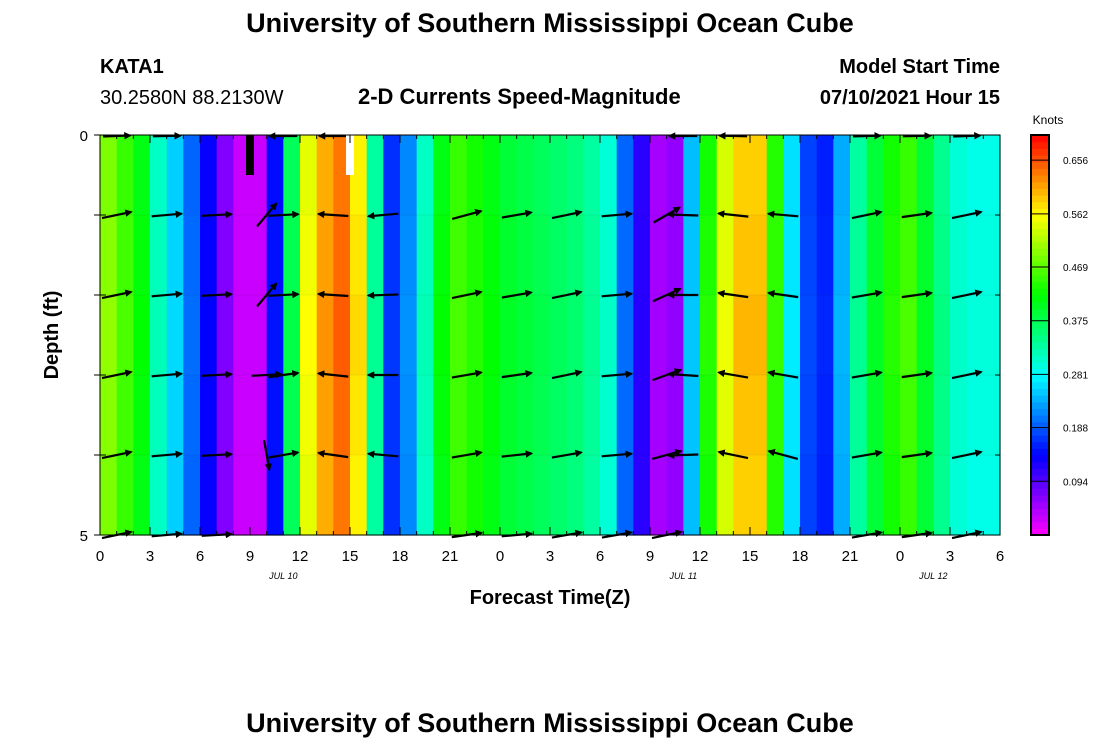  What do you see at coordinates (150, 556) in the screenshot?
I see `x-tick-label: 3` at bounding box center [150, 556].